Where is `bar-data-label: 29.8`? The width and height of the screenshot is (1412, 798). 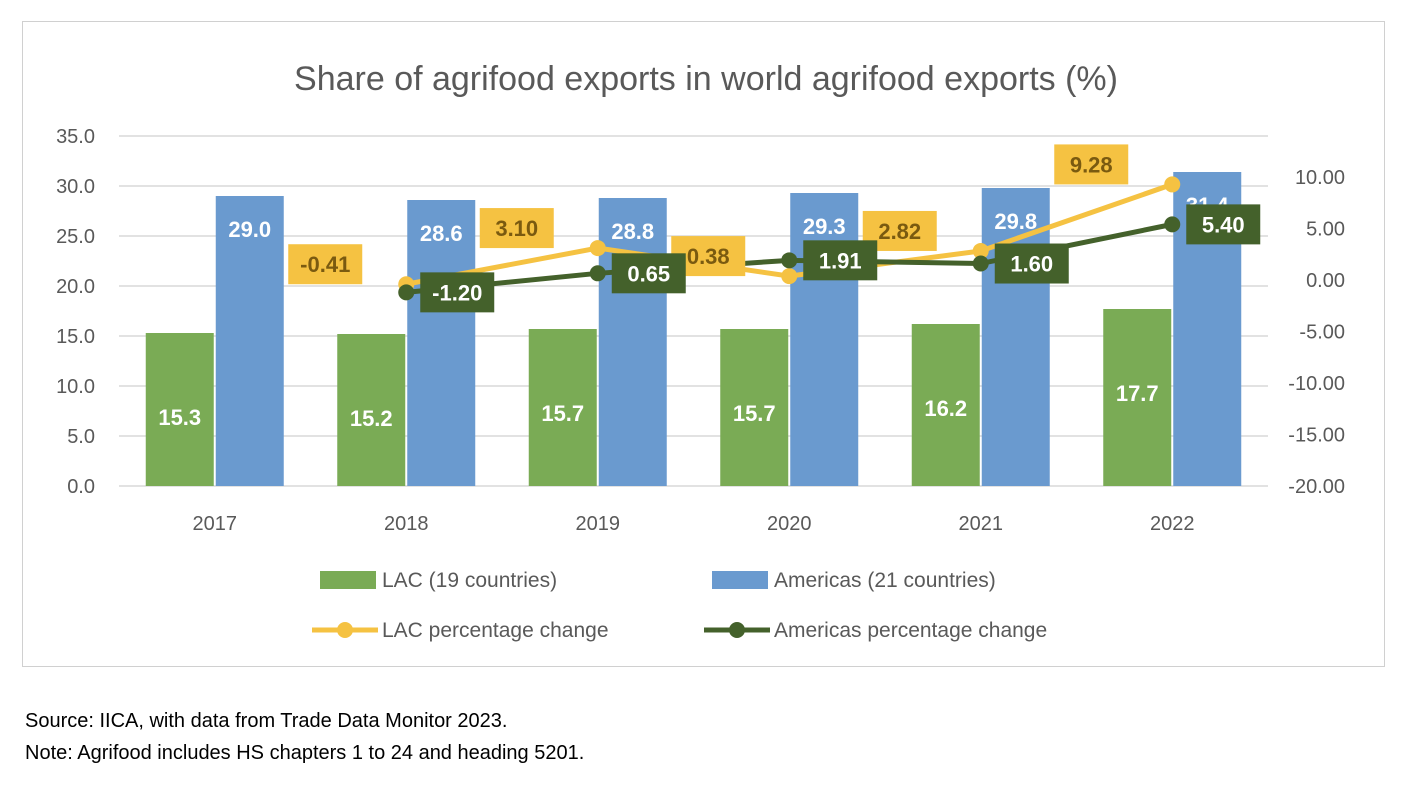
bar-data-label: 29.8 is located at coordinates (1015, 221).